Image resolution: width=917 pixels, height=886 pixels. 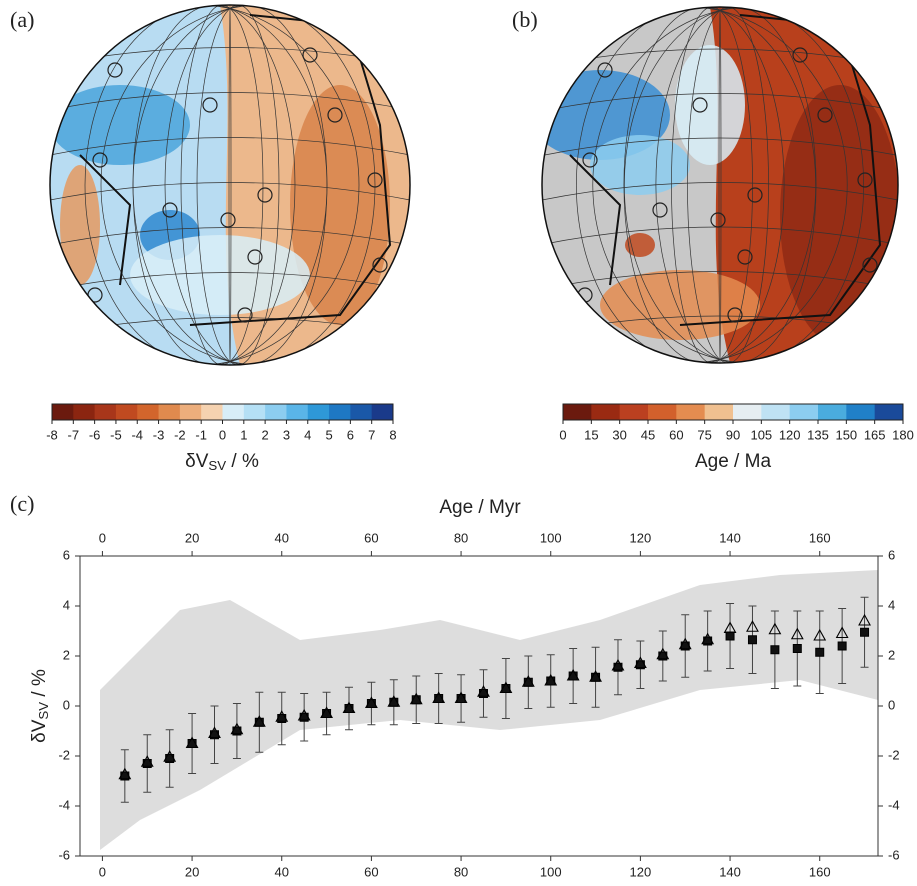 I want to click on y-tick-label: -2, so click(x=64, y=754).